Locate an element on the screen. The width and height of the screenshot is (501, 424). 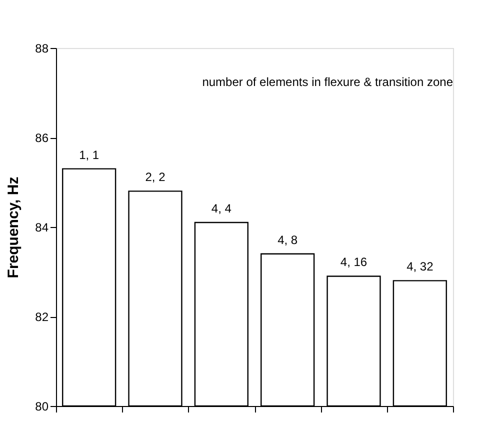
y-tick-label: 86 is located at coordinates (42, 138).